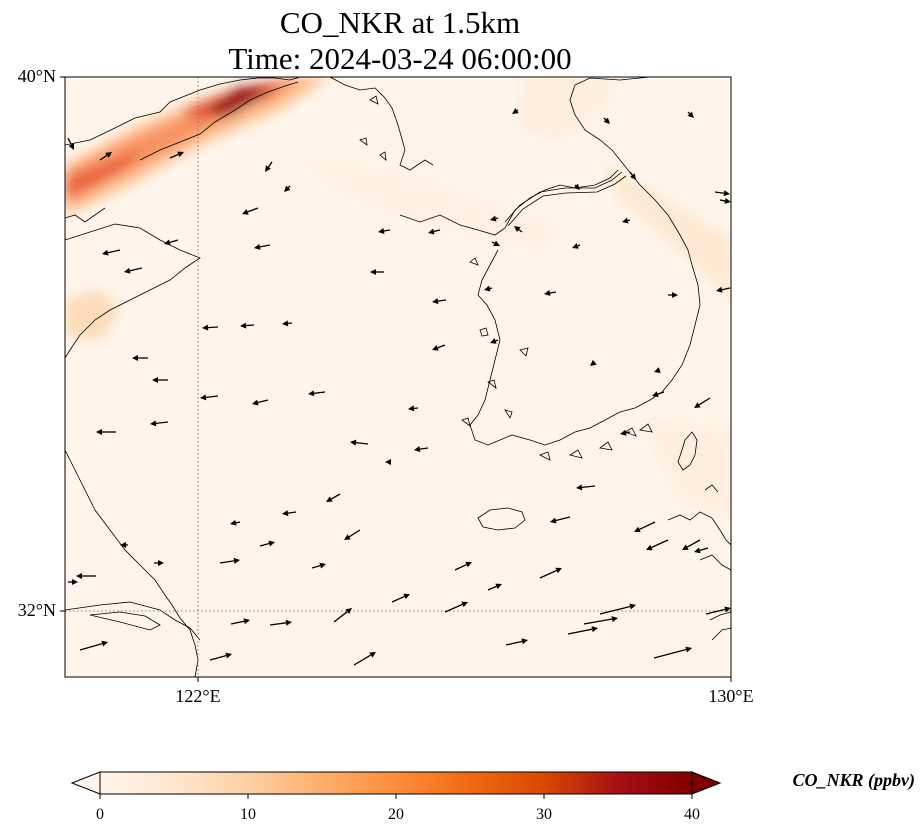 This screenshot has height=836, width=920. What do you see at coordinates (36, 610) in the screenshot?
I see `lat-label-32: 32°N` at bounding box center [36, 610].